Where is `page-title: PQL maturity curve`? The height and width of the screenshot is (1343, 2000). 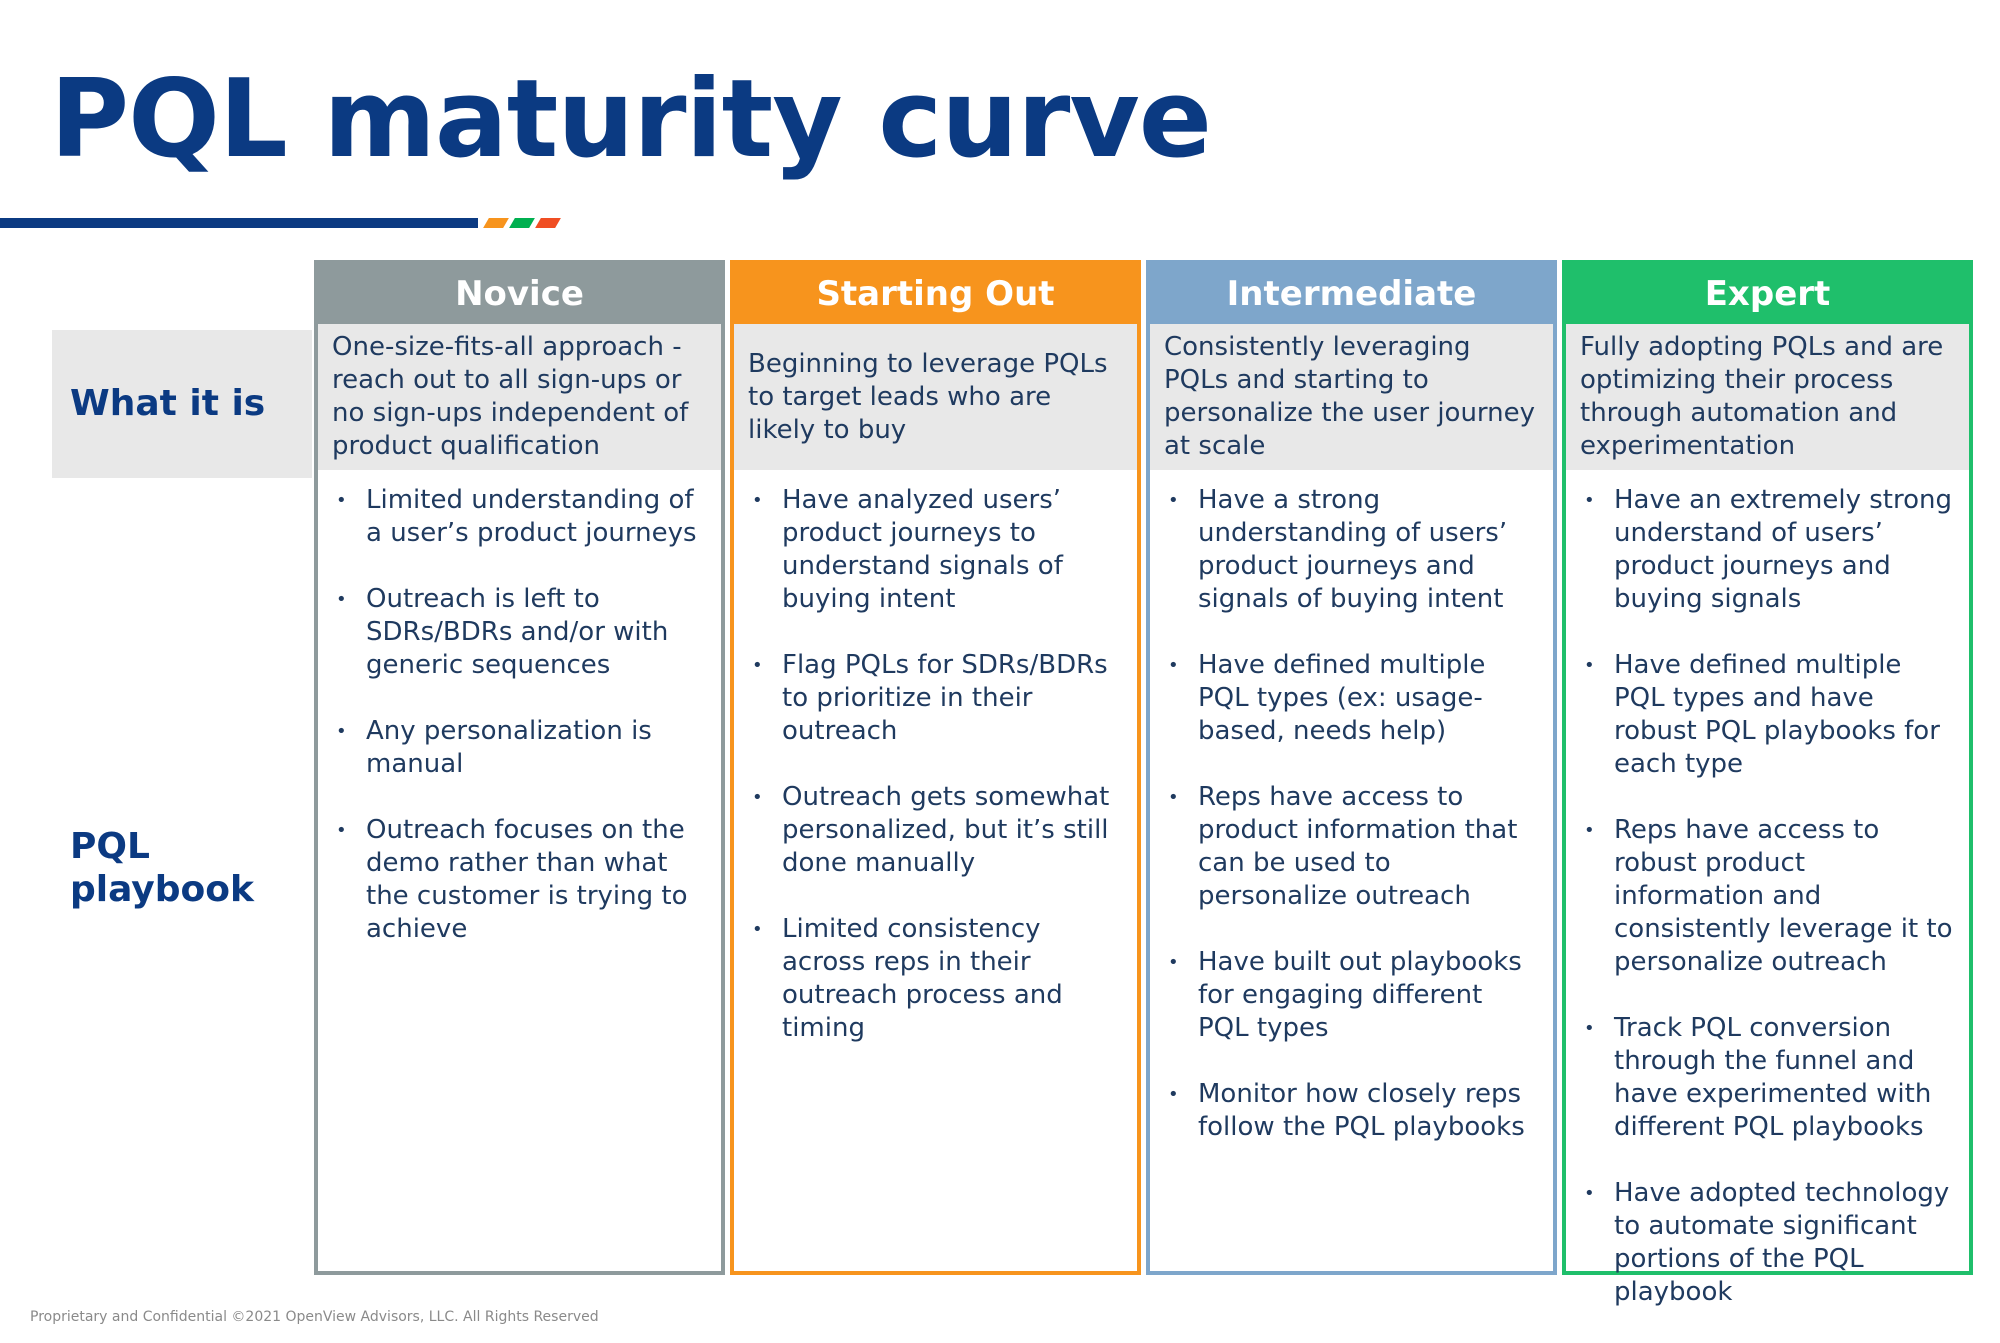
page-title: PQL maturity curve is located at coordinates (631, 119).